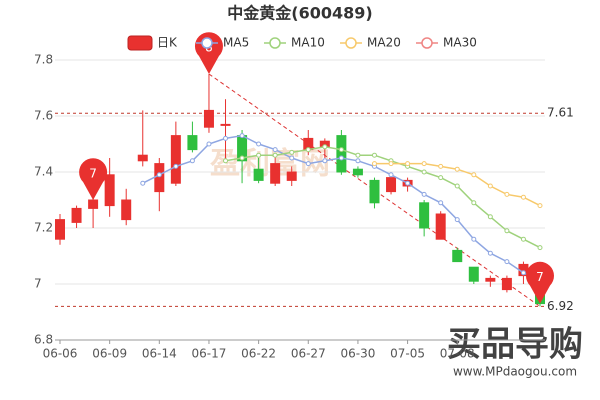  I want to click on x-tick-label: 06-27, so click(308, 354).